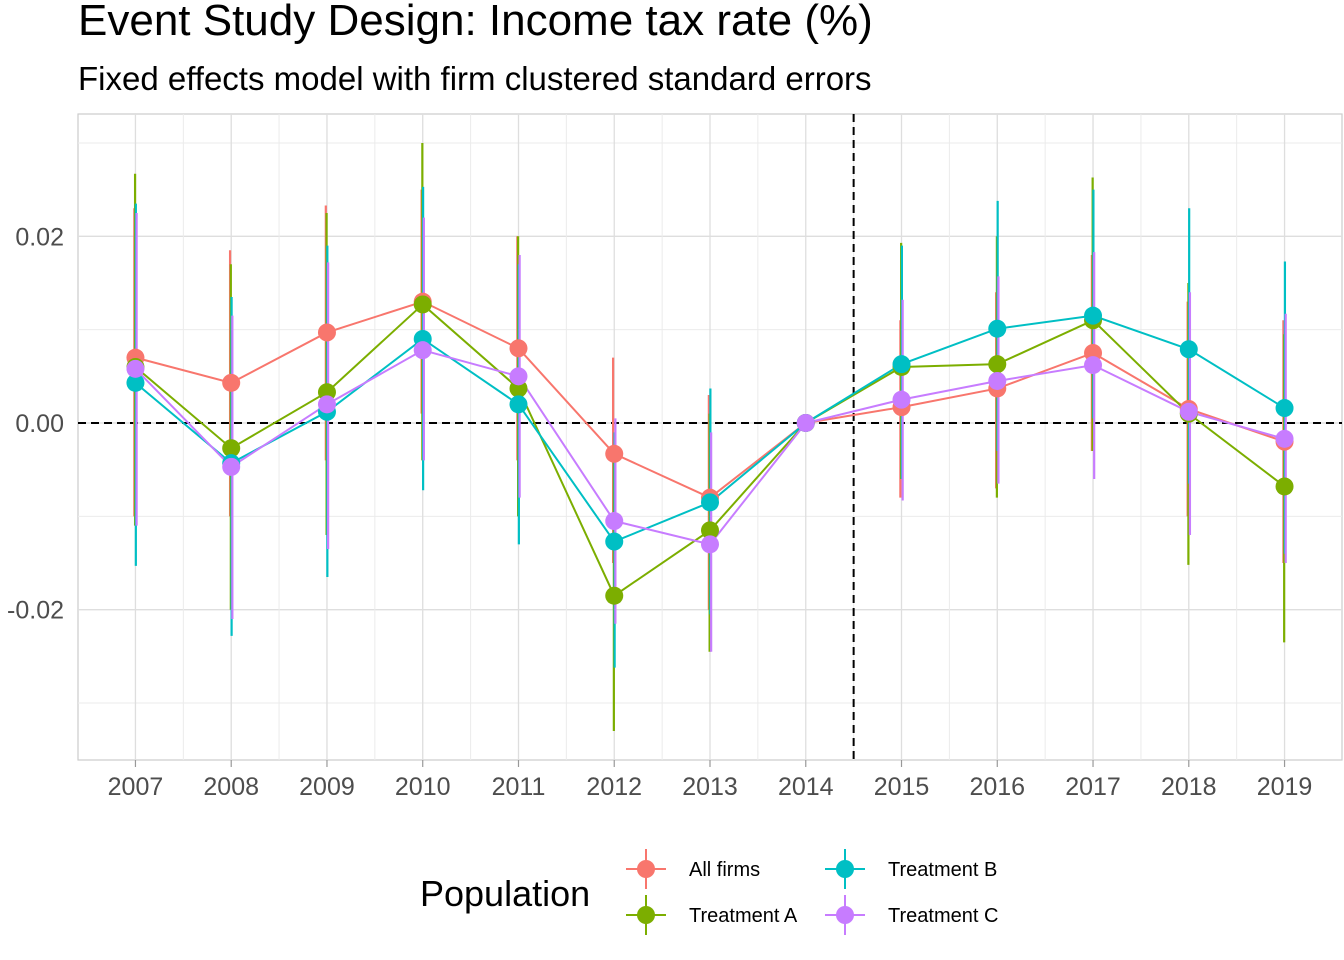 The width and height of the screenshot is (1344, 960). I want to click on x-tick-label: 2016, so click(997, 787).